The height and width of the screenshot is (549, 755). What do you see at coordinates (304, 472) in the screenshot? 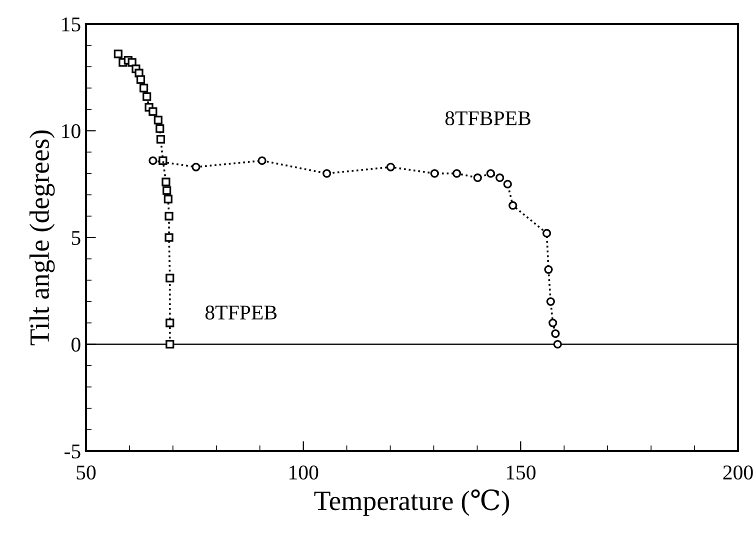
I see `x-tick-label: 100` at bounding box center [304, 472].